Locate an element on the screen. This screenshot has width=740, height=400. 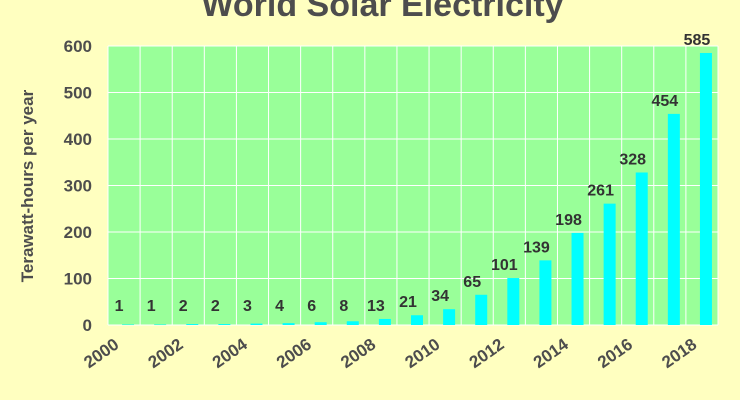
y-tick-label: 300 is located at coordinates (78, 186).